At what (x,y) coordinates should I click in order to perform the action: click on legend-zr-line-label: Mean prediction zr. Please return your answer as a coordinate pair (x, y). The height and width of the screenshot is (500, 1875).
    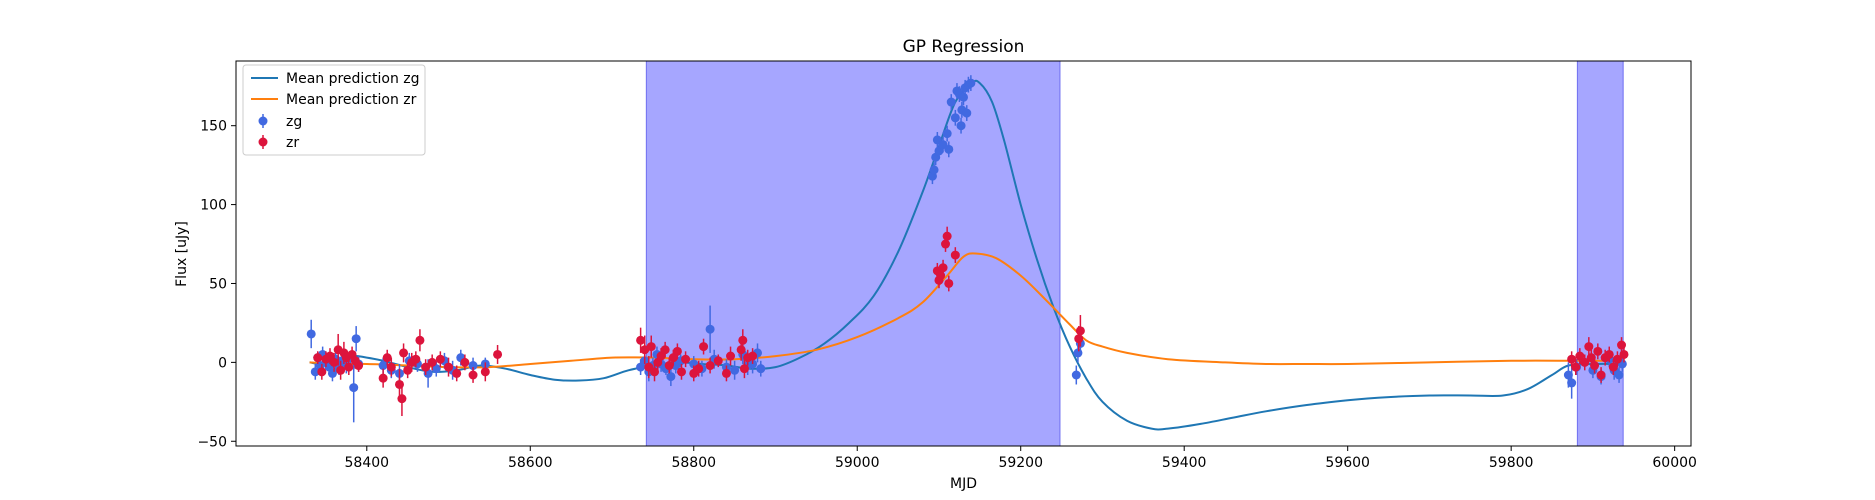
    Looking at the image, I should click on (351, 100).